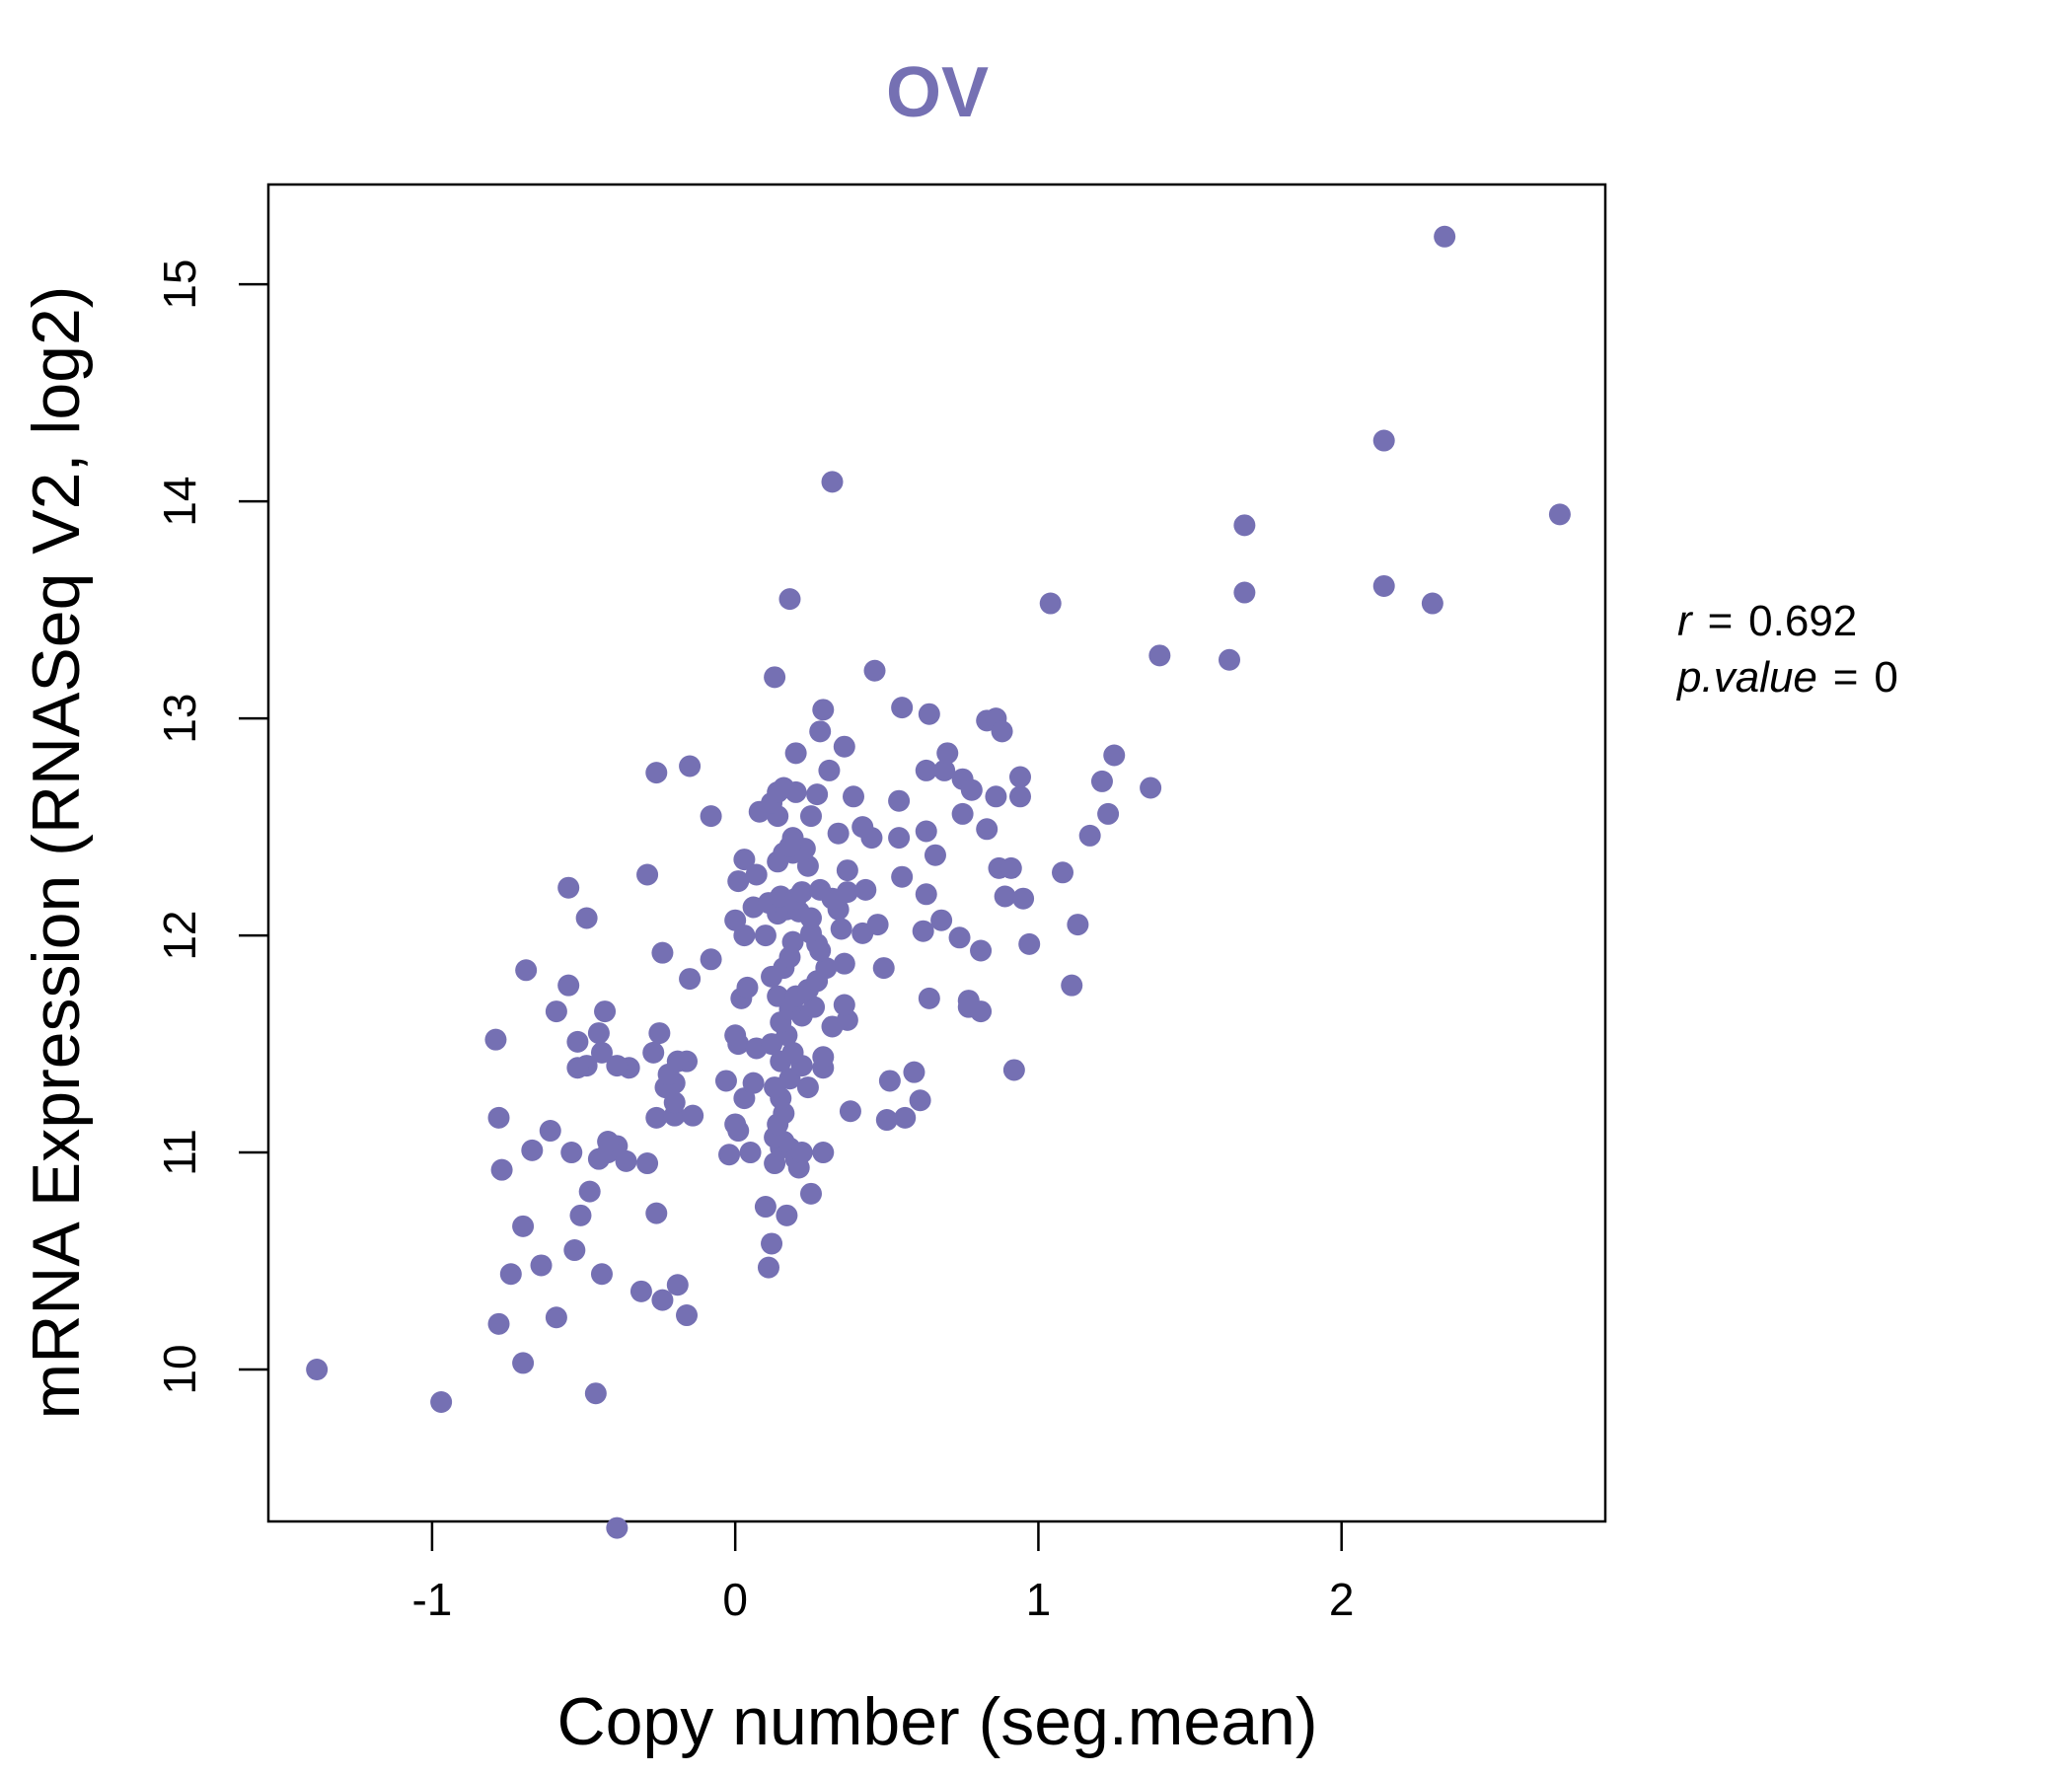 The image size is (2072, 1776). What do you see at coordinates (1886, 677) in the screenshot?
I see `p-value: 0` at bounding box center [1886, 677].